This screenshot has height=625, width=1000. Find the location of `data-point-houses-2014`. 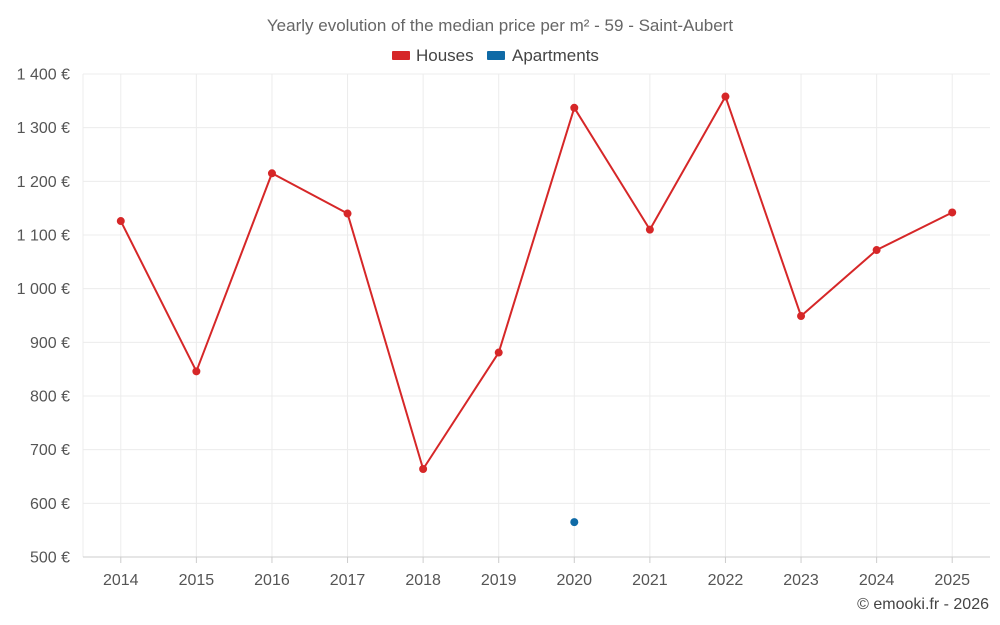

data-point-houses-2014 is located at coordinates (120, 221).